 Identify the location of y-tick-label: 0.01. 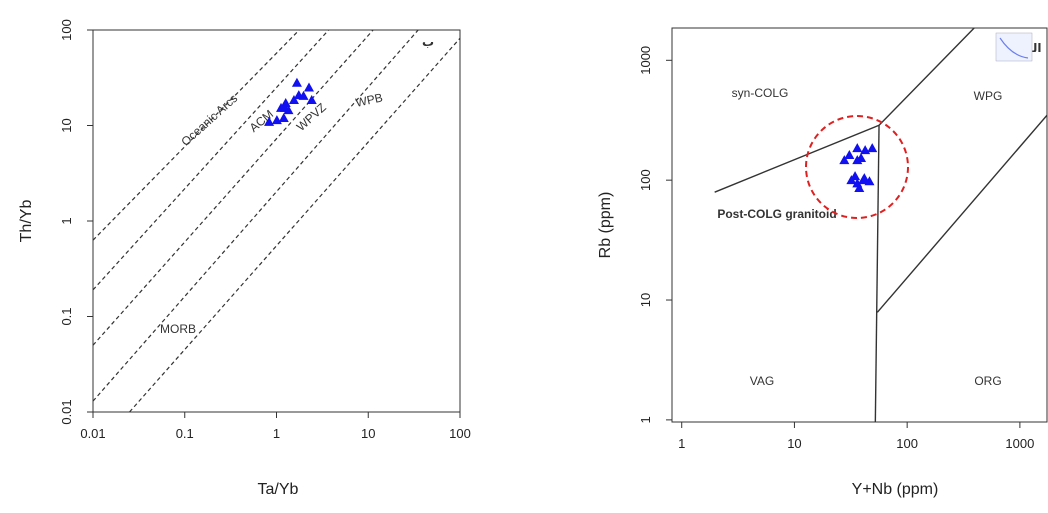
(66, 411).